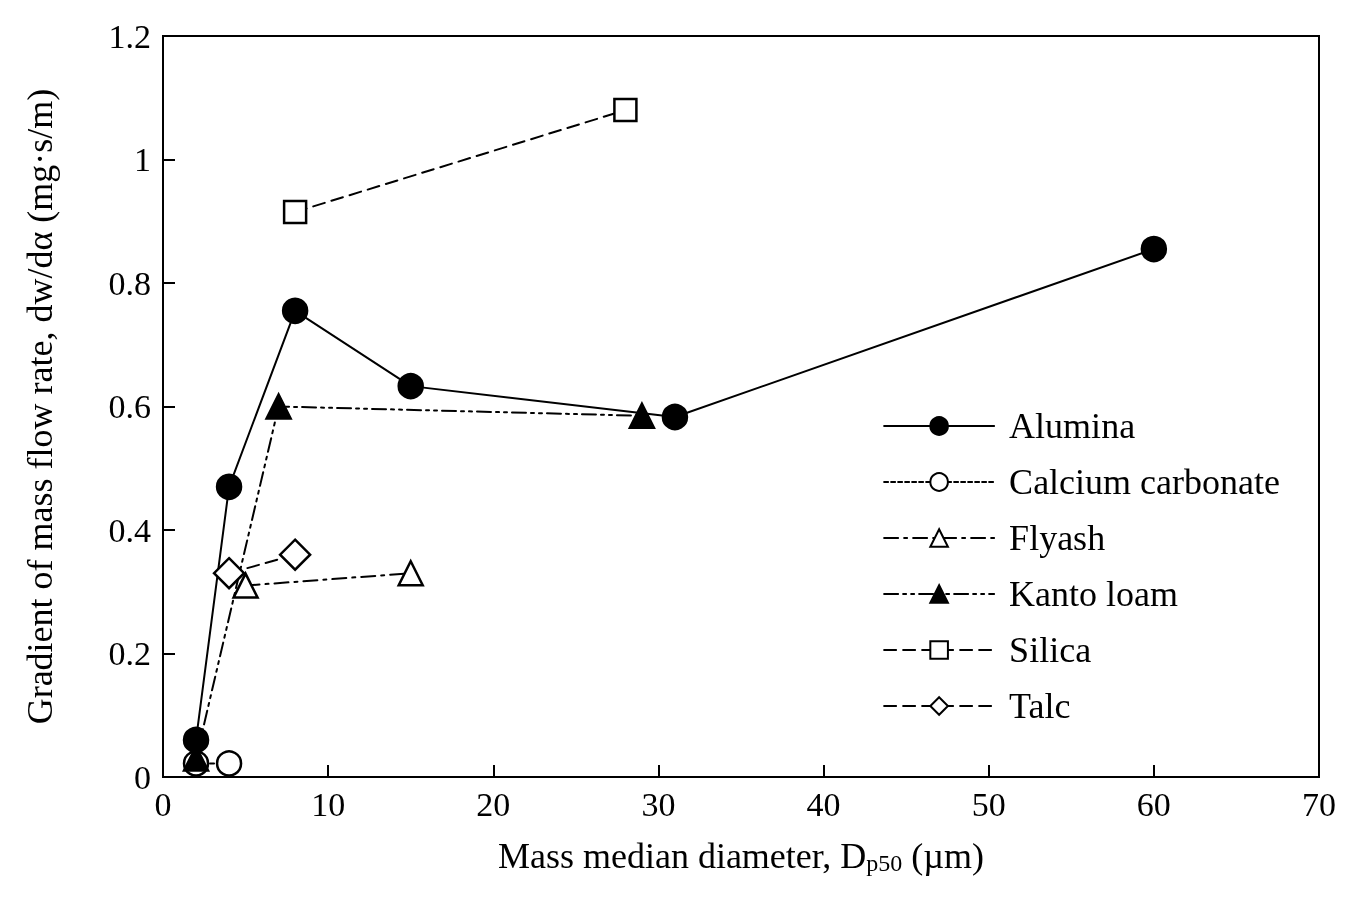 This screenshot has height=917, width=1353. I want to click on y-tick-label: 1.2, so click(129, 36).